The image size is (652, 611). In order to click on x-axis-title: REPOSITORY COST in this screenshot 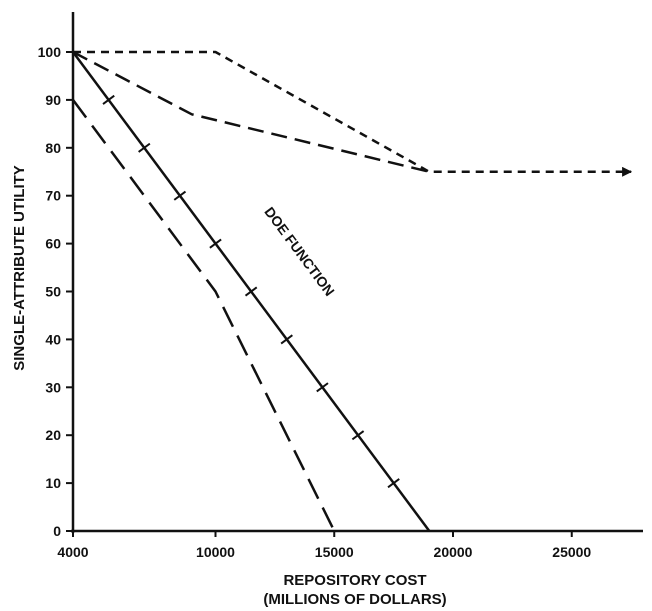, I will do `click(354, 580)`.